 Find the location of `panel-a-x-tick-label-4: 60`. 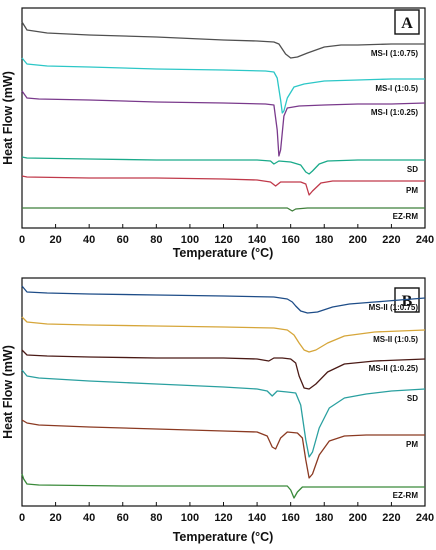

panel-a-x-tick-label-4: 60 is located at coordinates (123, 240).